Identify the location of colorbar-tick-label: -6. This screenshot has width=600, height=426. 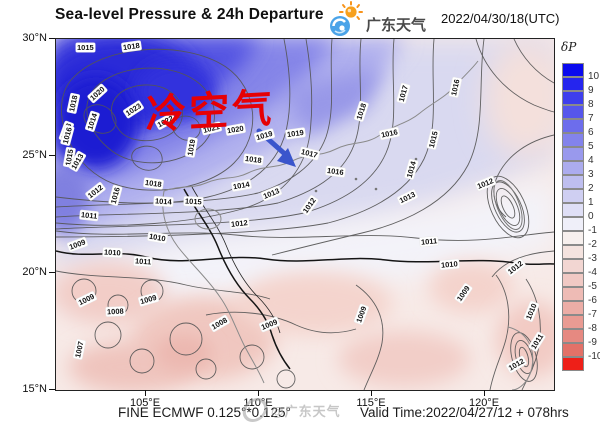
(592, 300).